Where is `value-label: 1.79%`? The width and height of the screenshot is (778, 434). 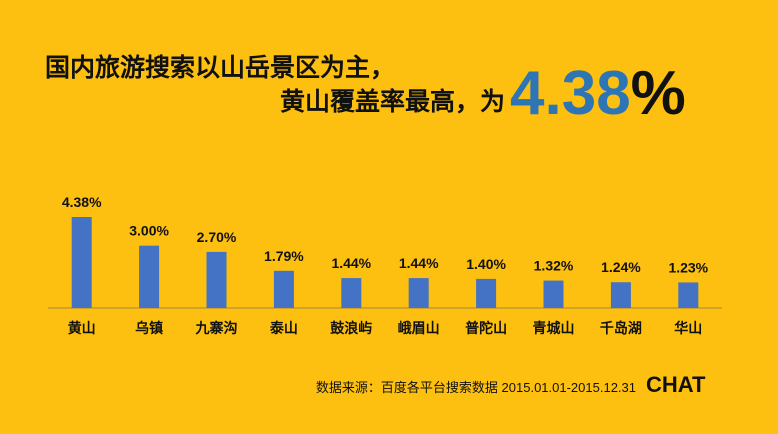 value-label: 1.79% is located at coordinates (284, 256).